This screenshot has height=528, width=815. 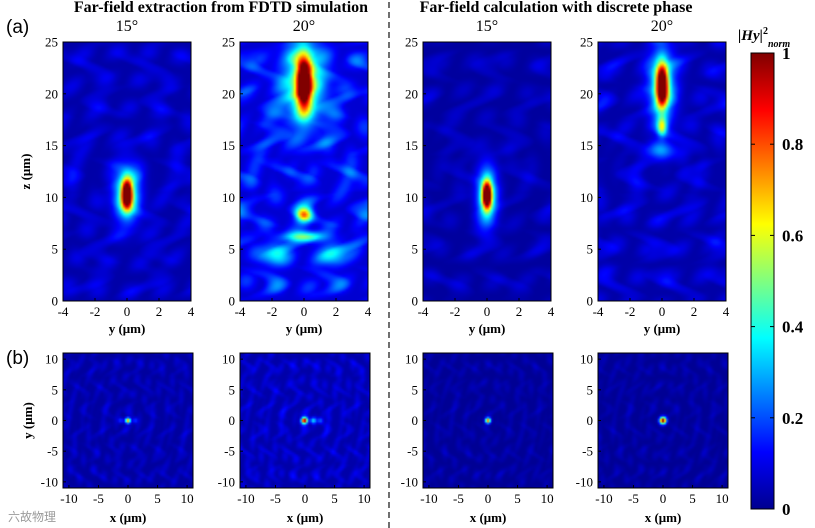 I want to click on colorbar-tick-label: 1, so click(x=786, y=53).